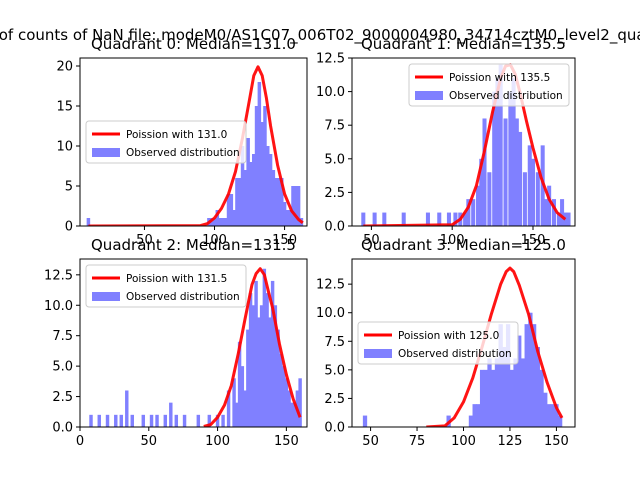  Describe the element at coordinates (183, 297) in the screenshot. I see `q2-legend-observed-label: Observed distribution` at that location.